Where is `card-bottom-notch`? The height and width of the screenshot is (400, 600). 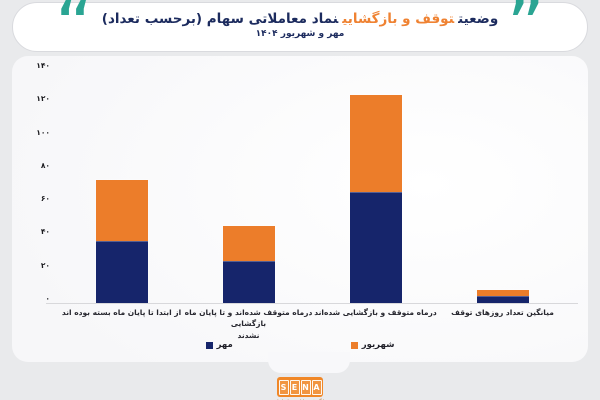 card-bottom-notch is located at coordinates (309, 362).